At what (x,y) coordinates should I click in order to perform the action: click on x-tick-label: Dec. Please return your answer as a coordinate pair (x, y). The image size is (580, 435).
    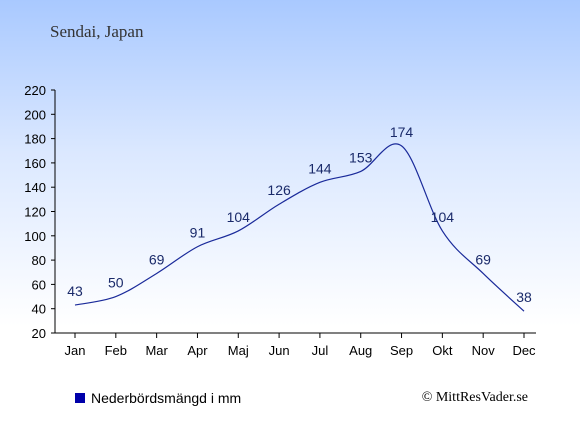
    Looking at the image, I should click on (524, 350).